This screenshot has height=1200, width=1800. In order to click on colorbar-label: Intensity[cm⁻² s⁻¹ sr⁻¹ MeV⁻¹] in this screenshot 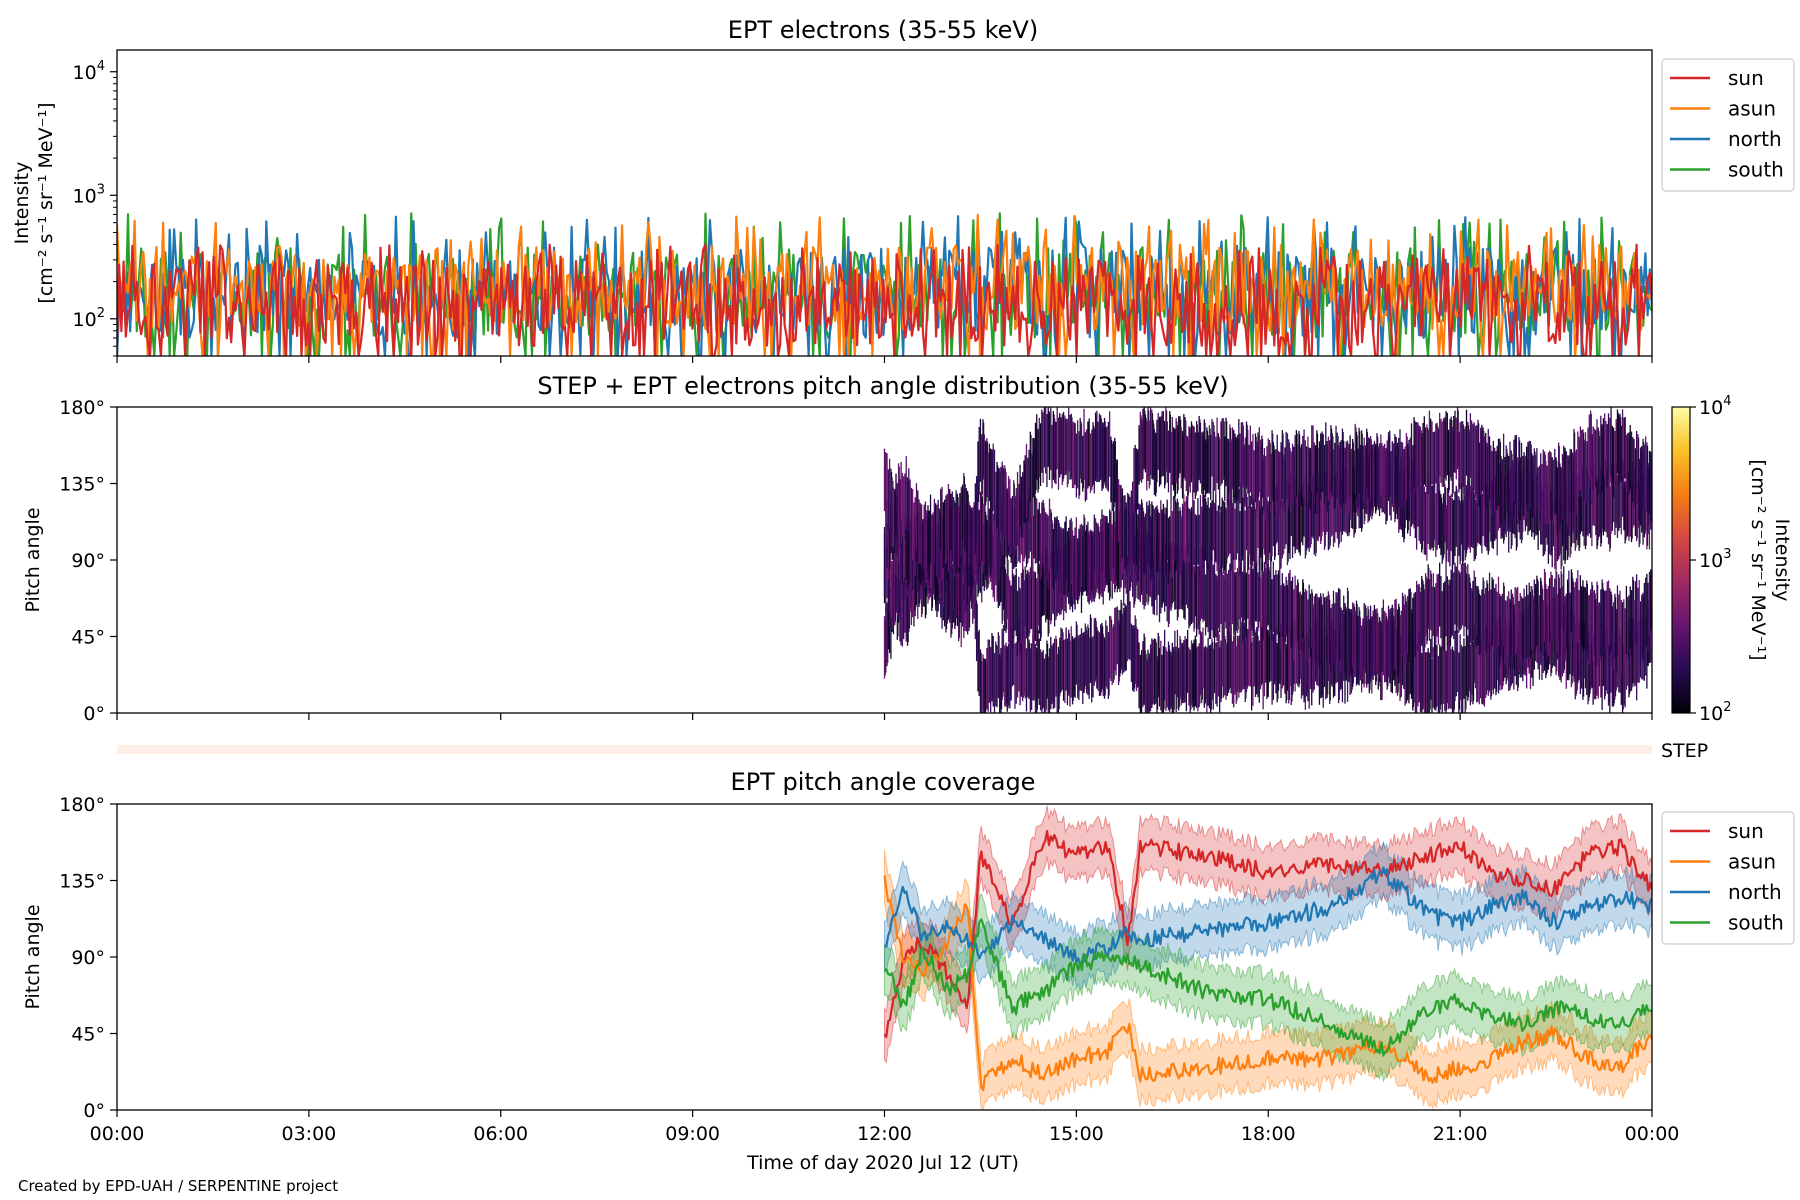, I will do `click(1770, 559)`.